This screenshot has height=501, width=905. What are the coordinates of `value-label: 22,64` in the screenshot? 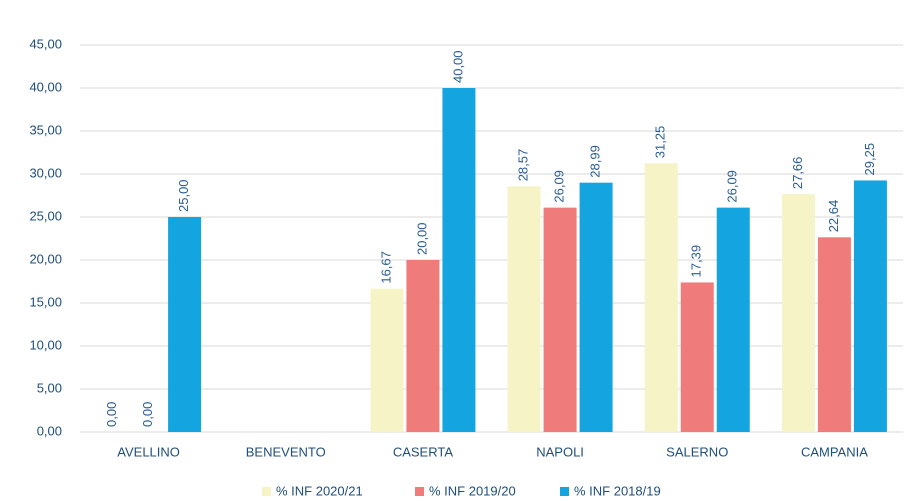 It's located at (833, 216).